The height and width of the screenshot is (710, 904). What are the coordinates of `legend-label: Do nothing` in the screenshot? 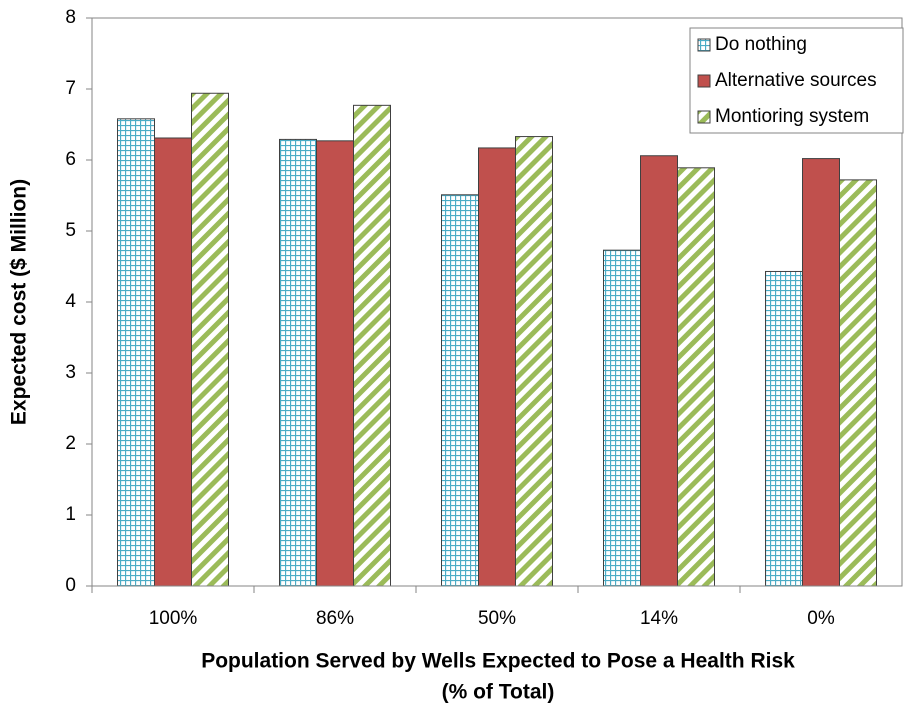 It's located at (761, 44).